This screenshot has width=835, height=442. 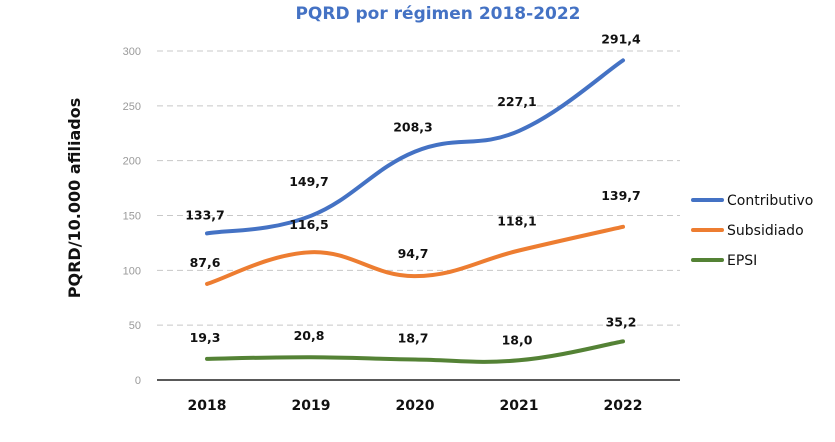 What do you see at coordinates (621, 321) in the screenshot?
I see `data-label: 35,2` at bounding box center [621, 321].